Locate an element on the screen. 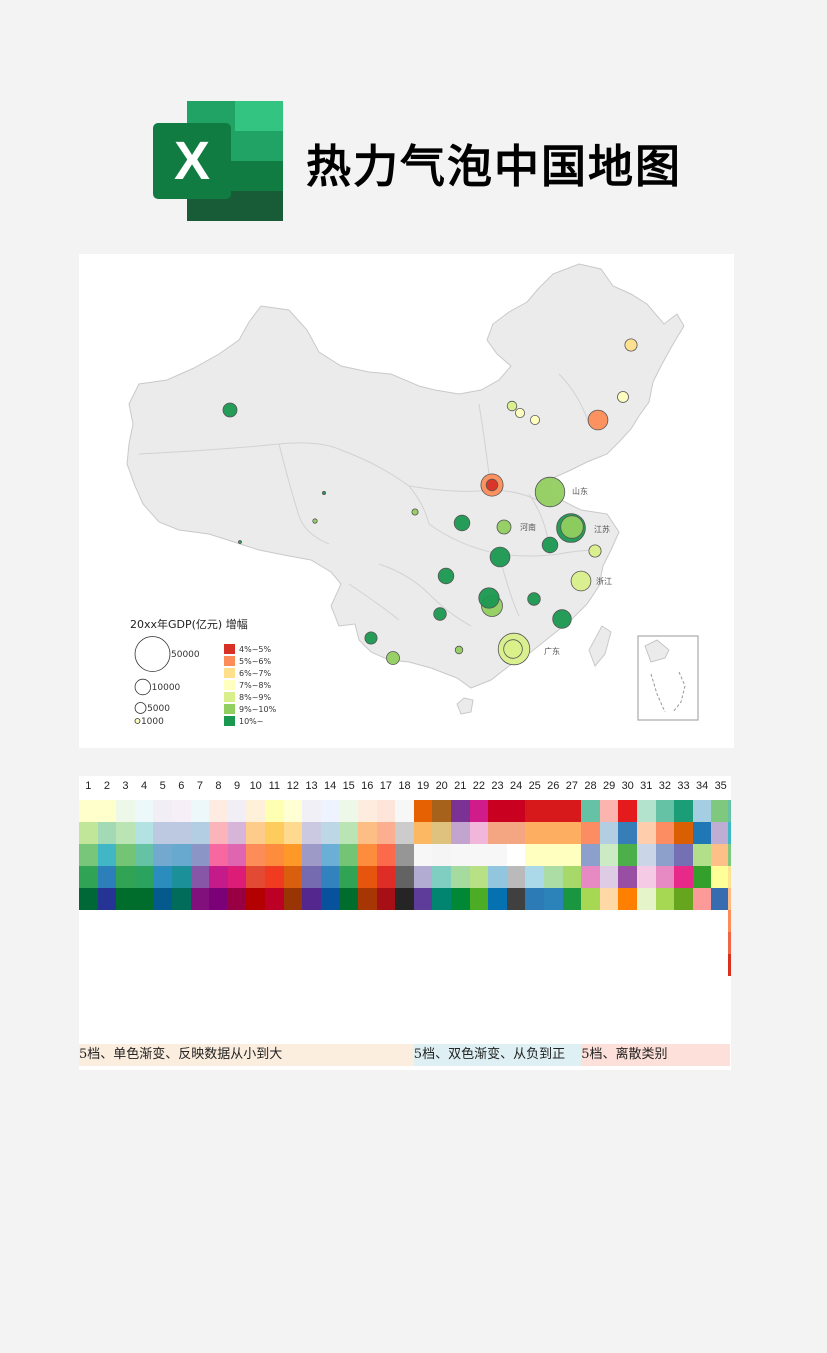 The image size is (827, 1353). palette-column-number: 26 is located at coordinates (553, 786).